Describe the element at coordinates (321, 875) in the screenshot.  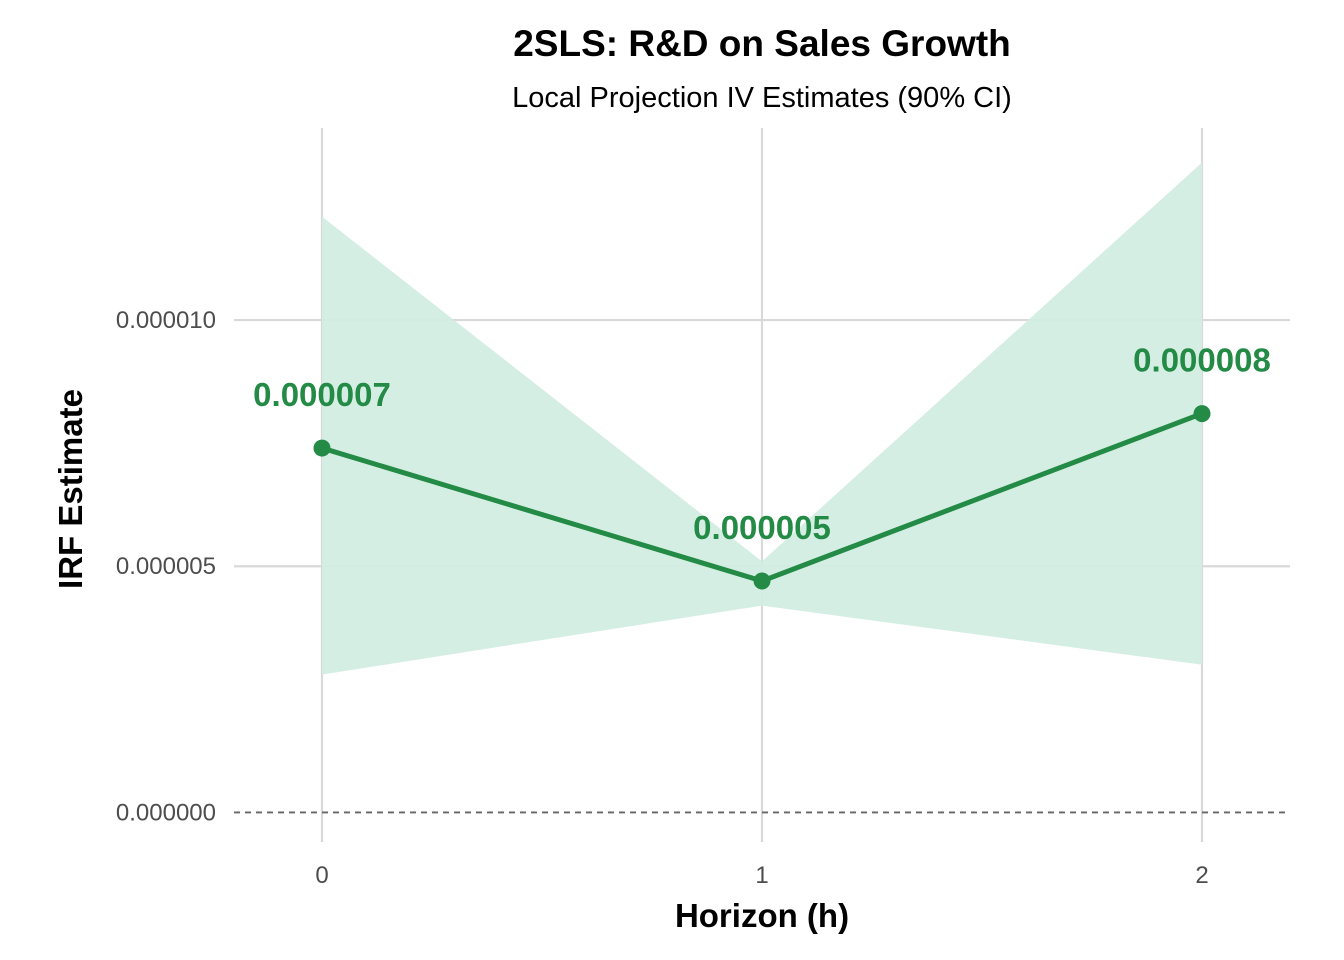
I see `x-tick-label: 0` at that location.